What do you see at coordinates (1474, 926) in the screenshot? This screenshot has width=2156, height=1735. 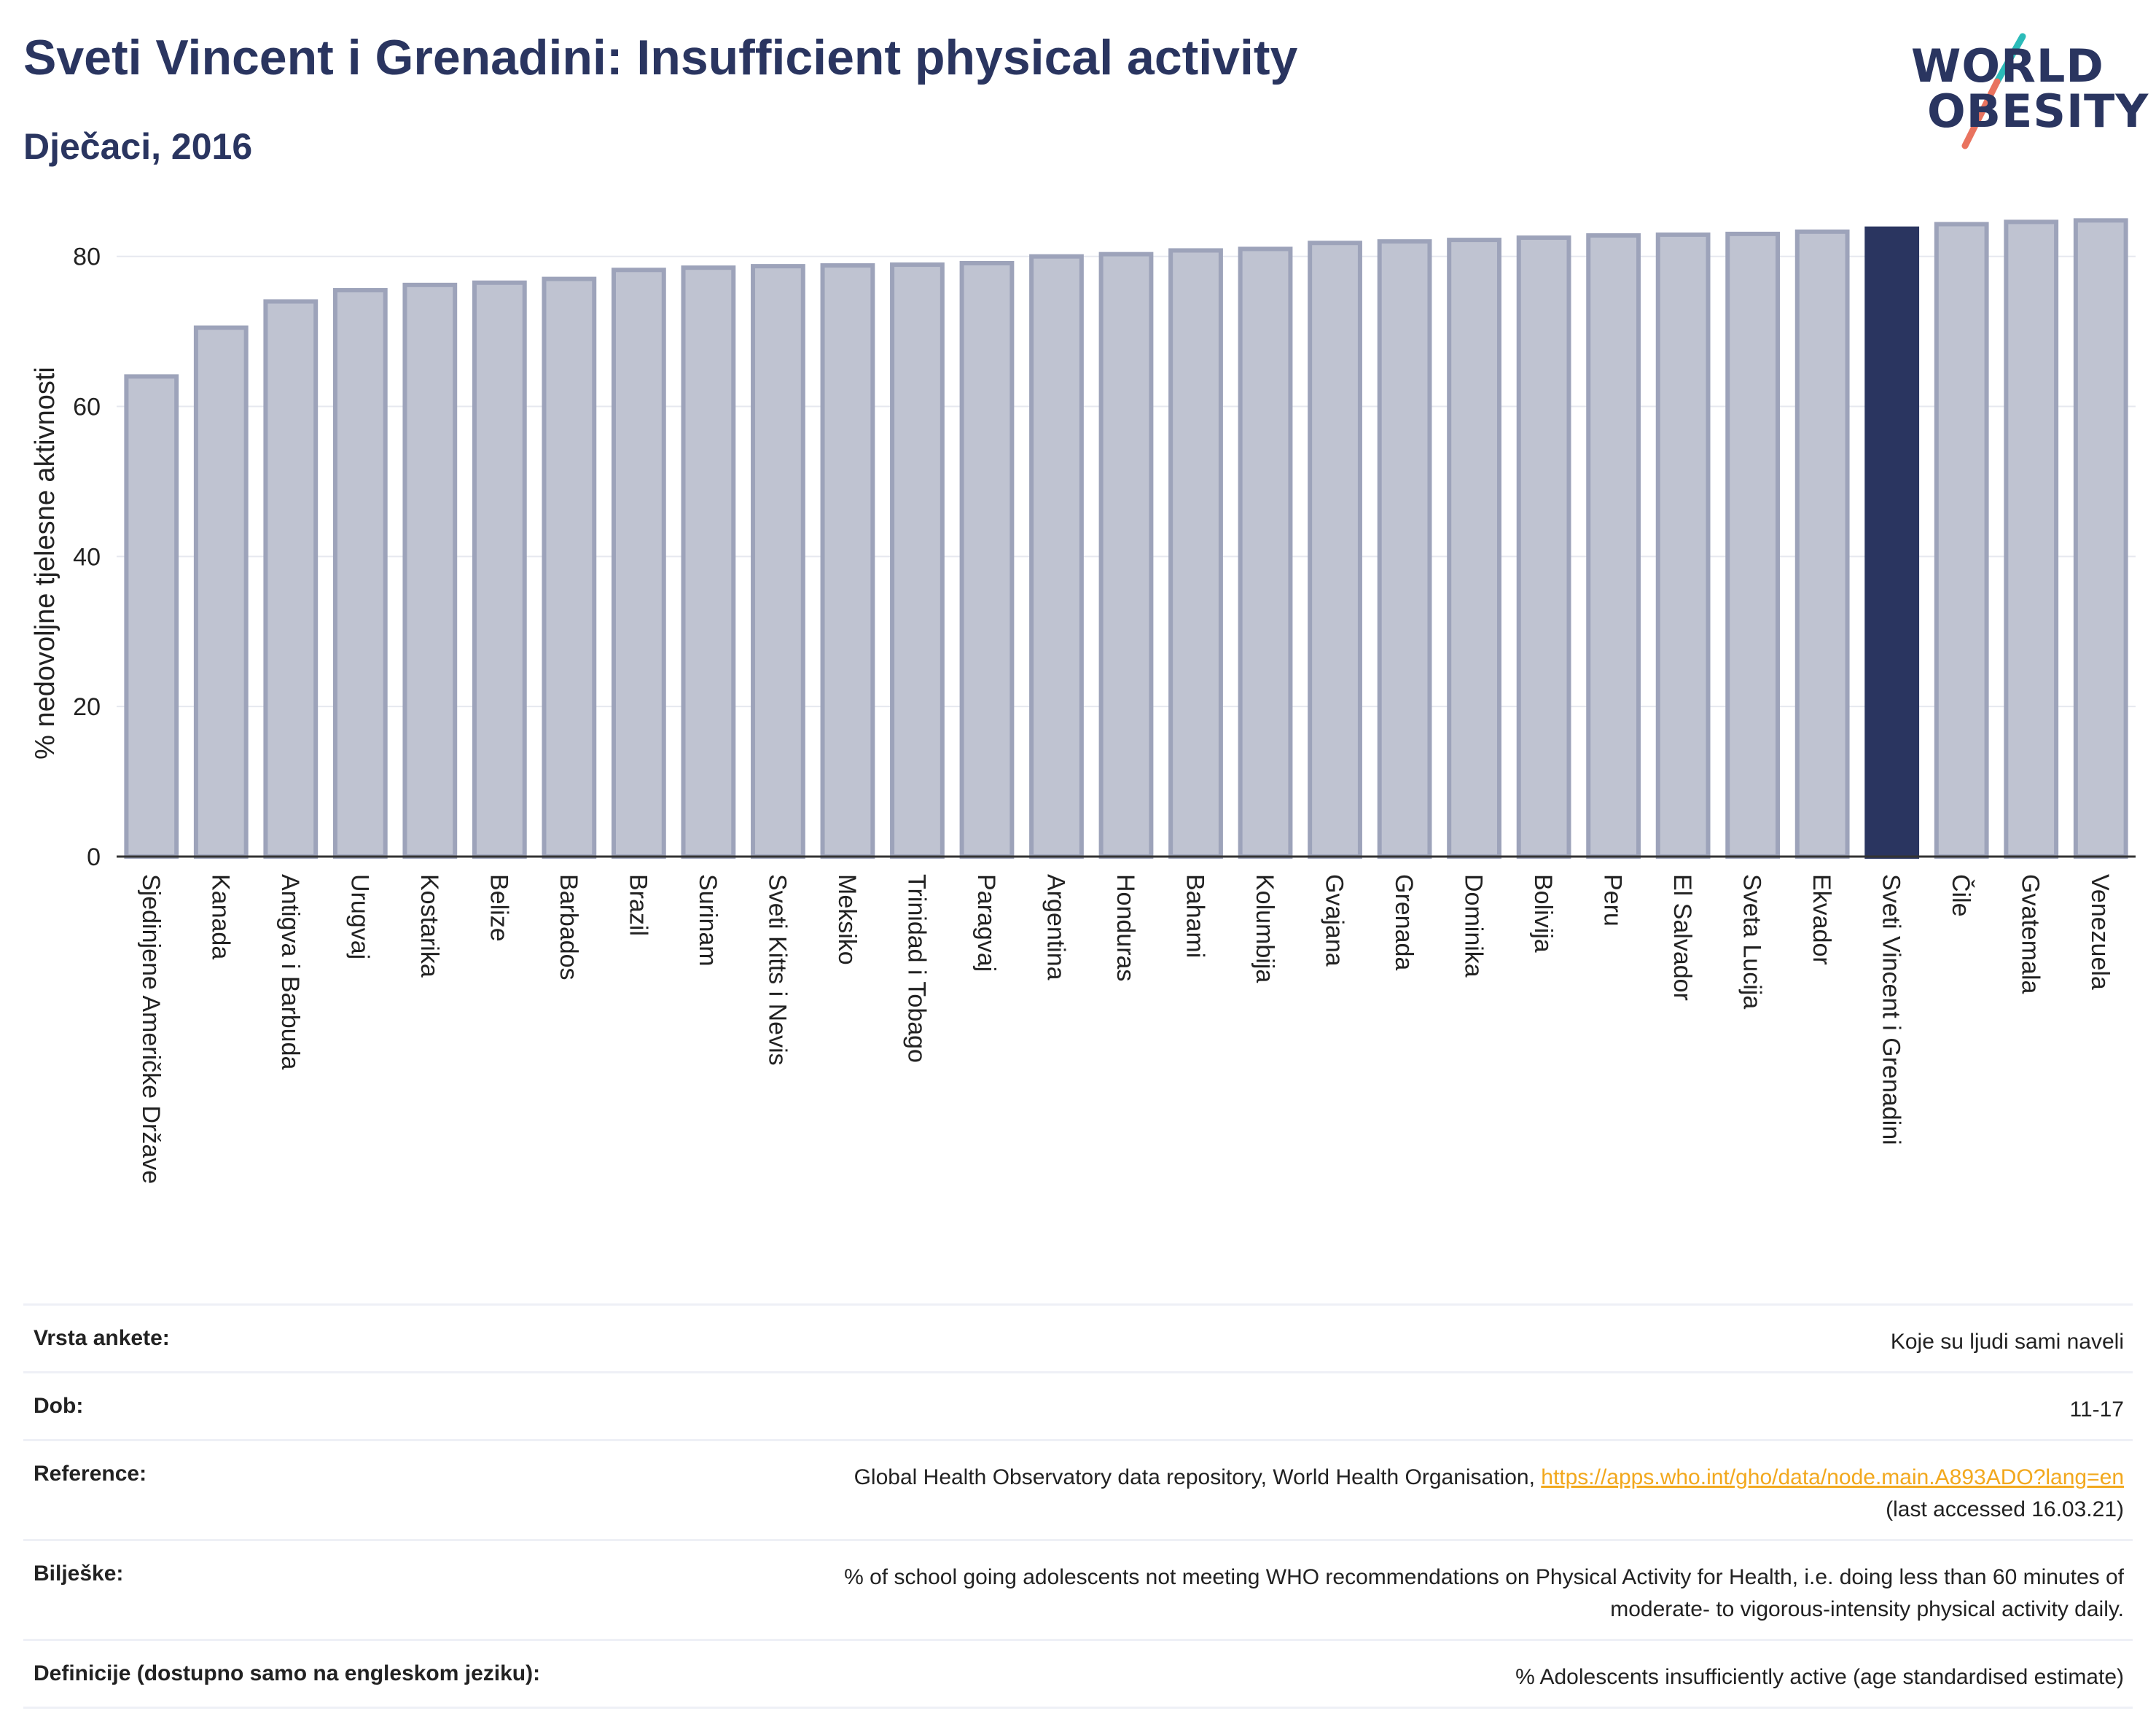 I see `x-tick-label: Dominika` at bounding box center [1474, 926].